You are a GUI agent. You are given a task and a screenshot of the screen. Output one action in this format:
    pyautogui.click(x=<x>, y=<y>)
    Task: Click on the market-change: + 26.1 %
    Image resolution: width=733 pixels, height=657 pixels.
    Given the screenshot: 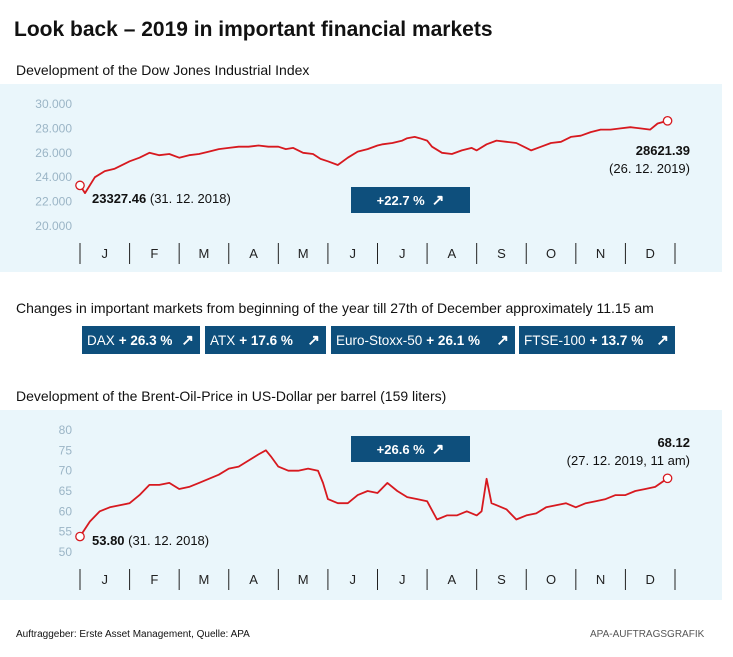 What is the action you would take?
    pyautogui.click(x=453, y=340)
    